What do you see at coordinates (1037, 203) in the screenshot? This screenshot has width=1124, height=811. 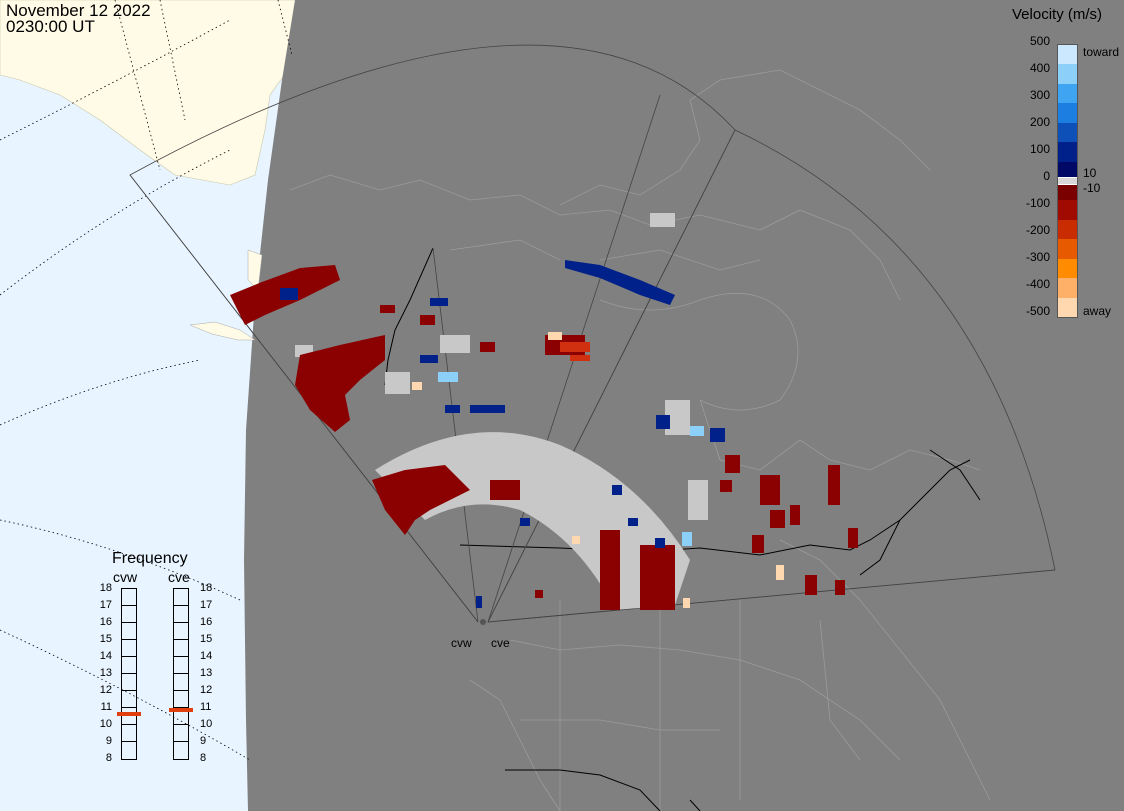 I see `legend-tick: -100` at bounding box center [1037, 203].